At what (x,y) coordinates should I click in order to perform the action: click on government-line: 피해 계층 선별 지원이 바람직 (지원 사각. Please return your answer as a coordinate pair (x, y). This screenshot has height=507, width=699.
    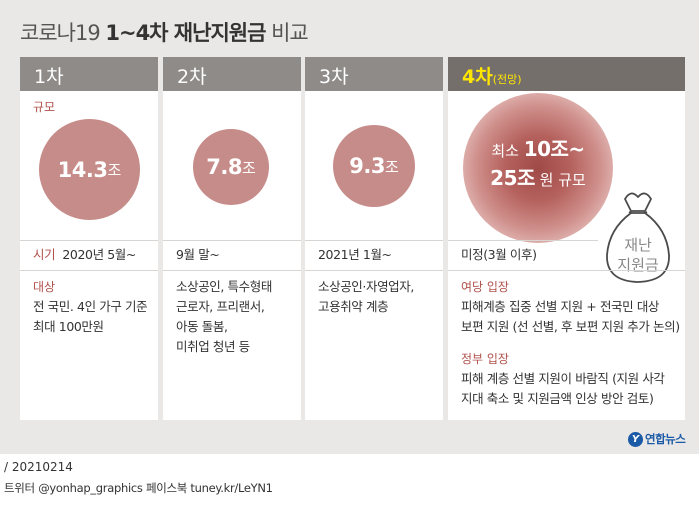
    Looking at the image, I should click on (563, 378).